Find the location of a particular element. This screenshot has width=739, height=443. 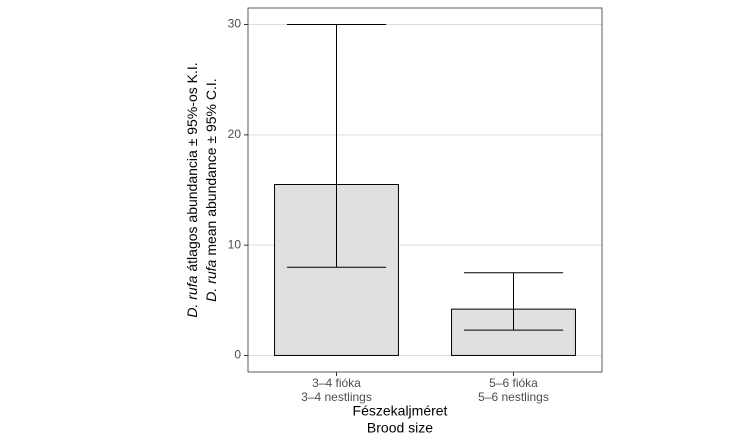

x-tick-label: 3–4 fióka is located at coordinates (336, 383).